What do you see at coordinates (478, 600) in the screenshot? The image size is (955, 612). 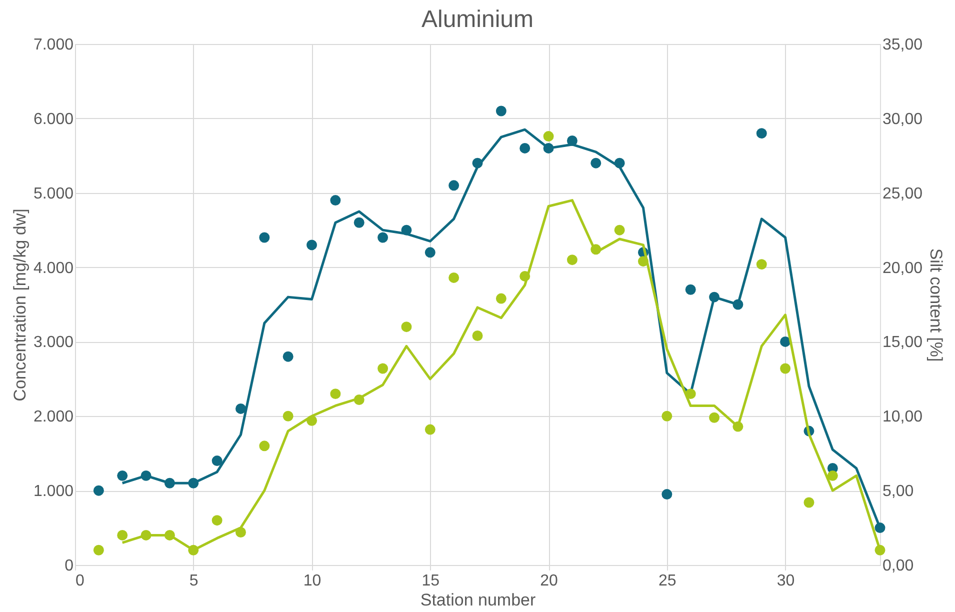 I see `x-axis-title: Station number` at bounding box center [478, 600].